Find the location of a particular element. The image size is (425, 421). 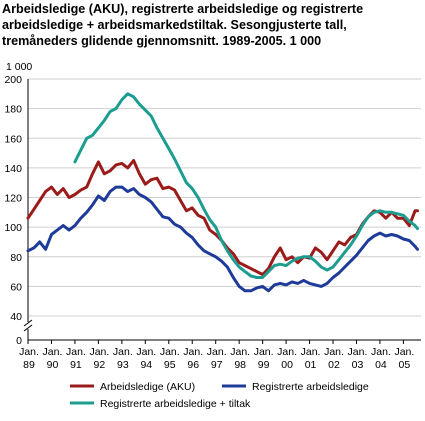

x-tick-label-month-91: Jan. is located at coordinates (76, 352).